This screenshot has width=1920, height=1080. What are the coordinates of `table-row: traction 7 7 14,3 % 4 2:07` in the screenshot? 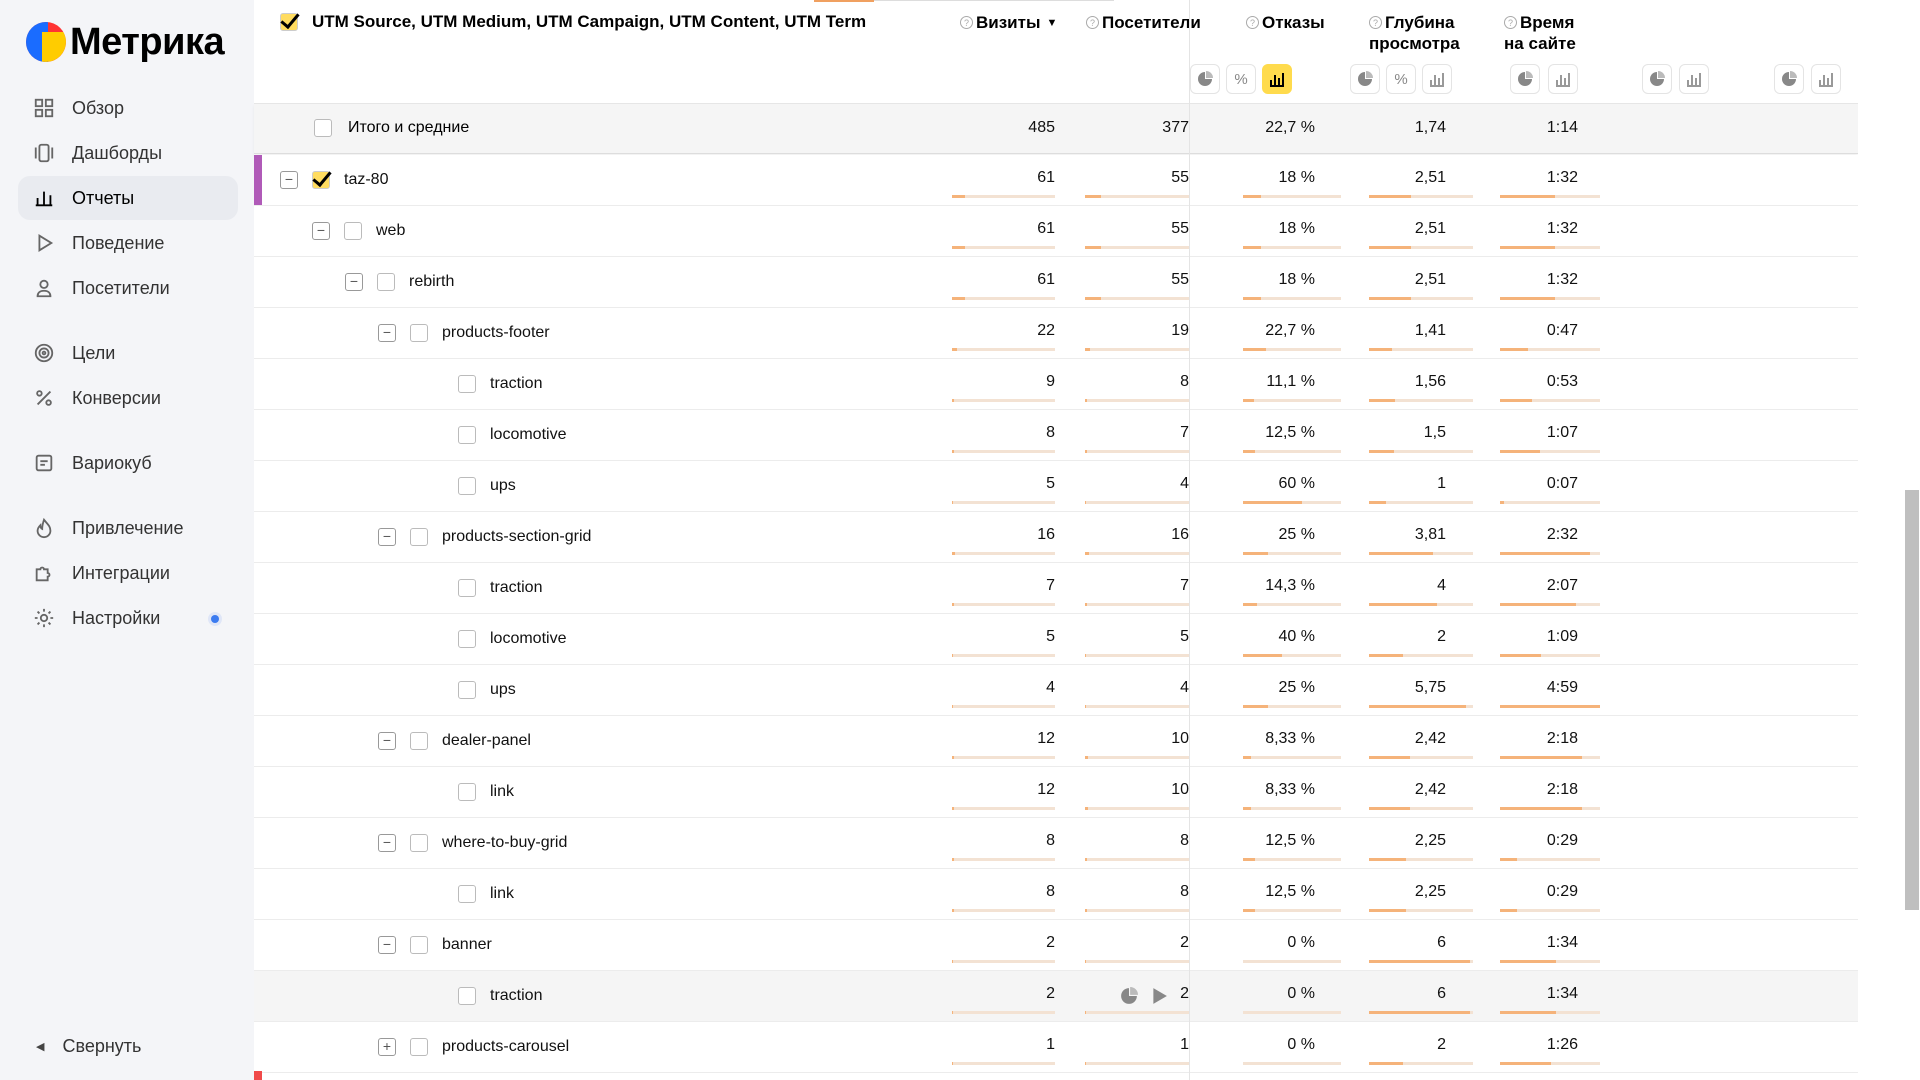 It's located at (1056, 588).